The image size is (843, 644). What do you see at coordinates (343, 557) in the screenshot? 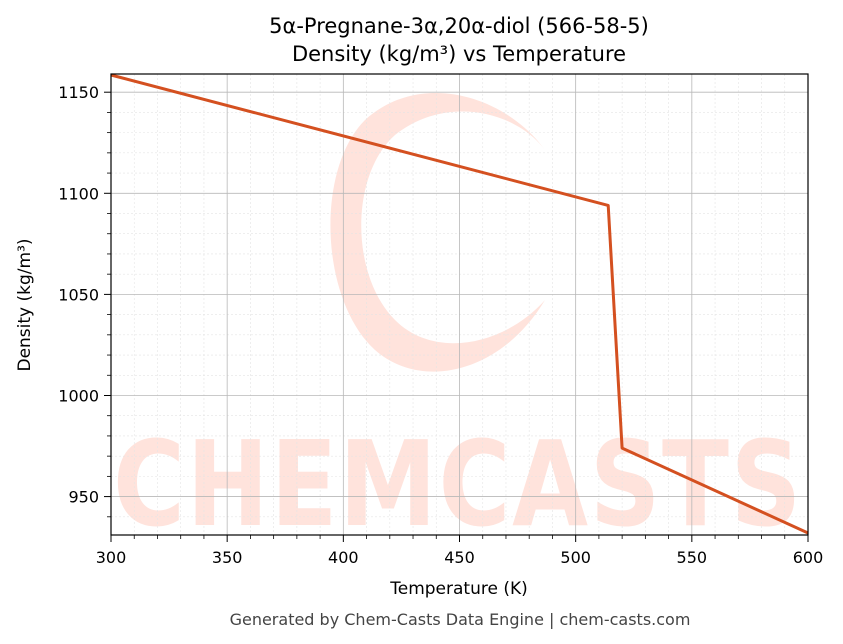
I see `x-tick-label: 400` at bounding box center [343, 557].